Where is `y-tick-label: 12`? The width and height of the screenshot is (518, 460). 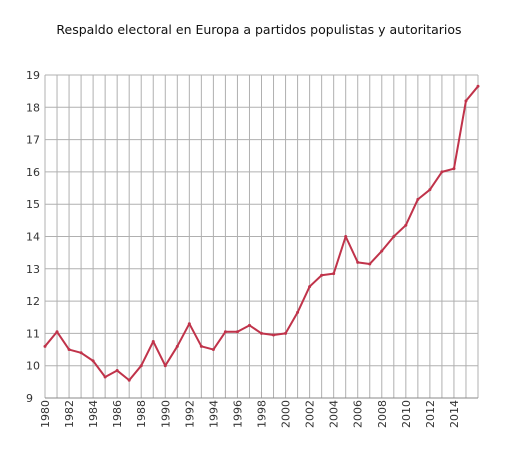
y-tick-label: 12 is located at coordinates (33, 301).